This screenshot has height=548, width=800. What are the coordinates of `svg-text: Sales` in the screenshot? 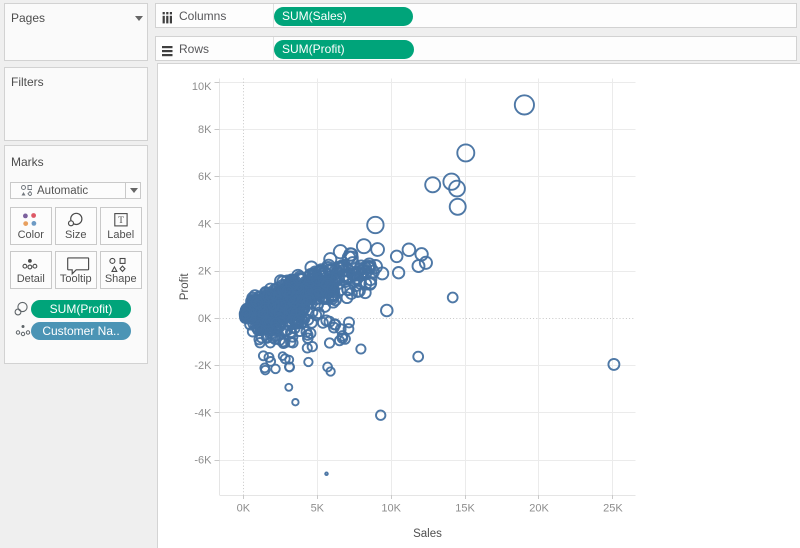 It's located at (427, 534).